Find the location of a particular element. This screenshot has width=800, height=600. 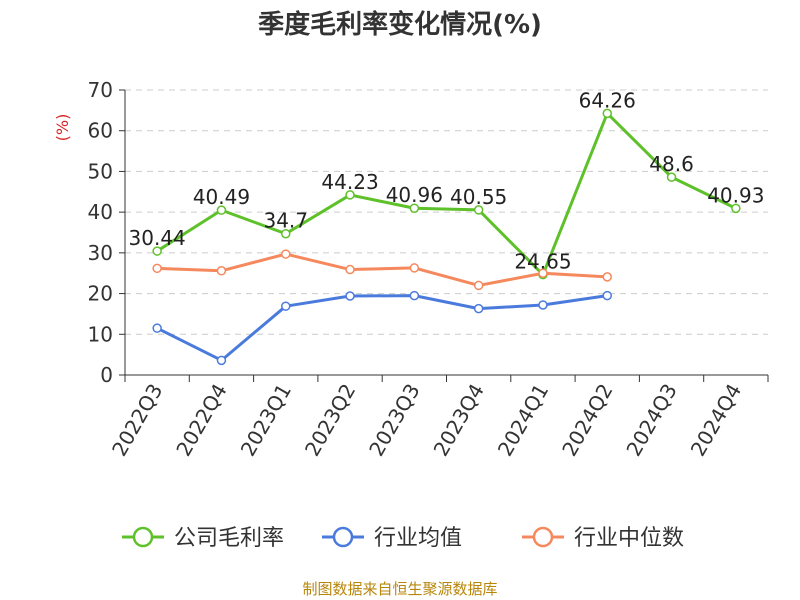

data-label: 30.44 is located at coordinates (157, 238).